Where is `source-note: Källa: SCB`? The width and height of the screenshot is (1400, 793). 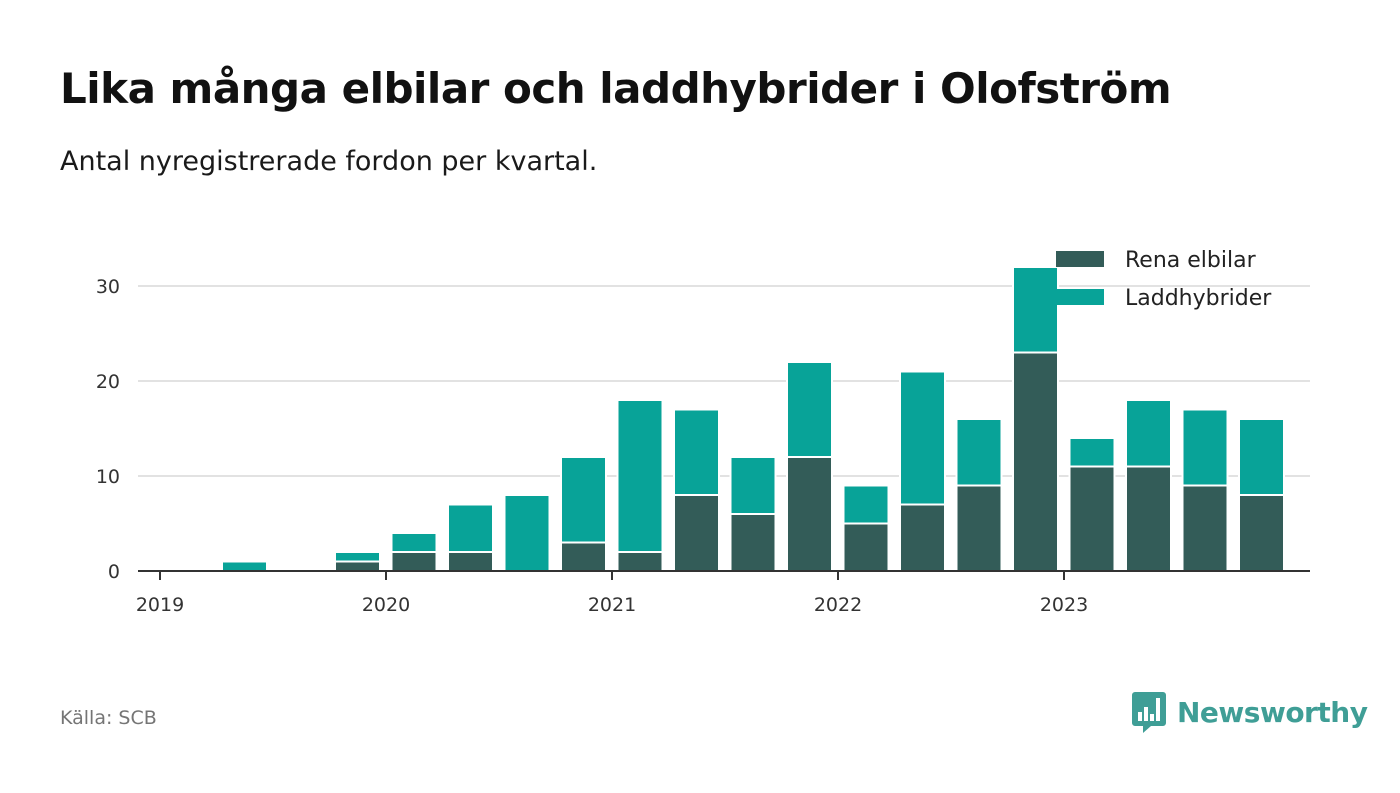
source-note: Källa: SCB is located at coordinates (108, 718).